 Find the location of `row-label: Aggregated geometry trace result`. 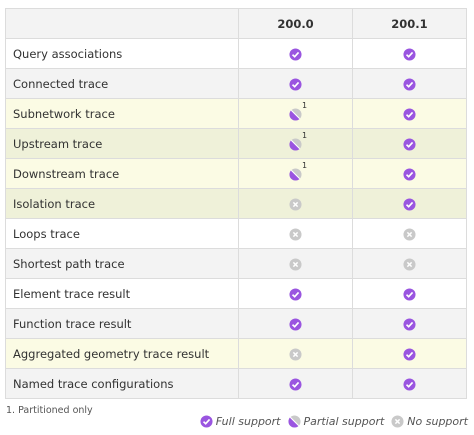

row-label: Aggregated geometry trace result is located at coordinates (122, 353).